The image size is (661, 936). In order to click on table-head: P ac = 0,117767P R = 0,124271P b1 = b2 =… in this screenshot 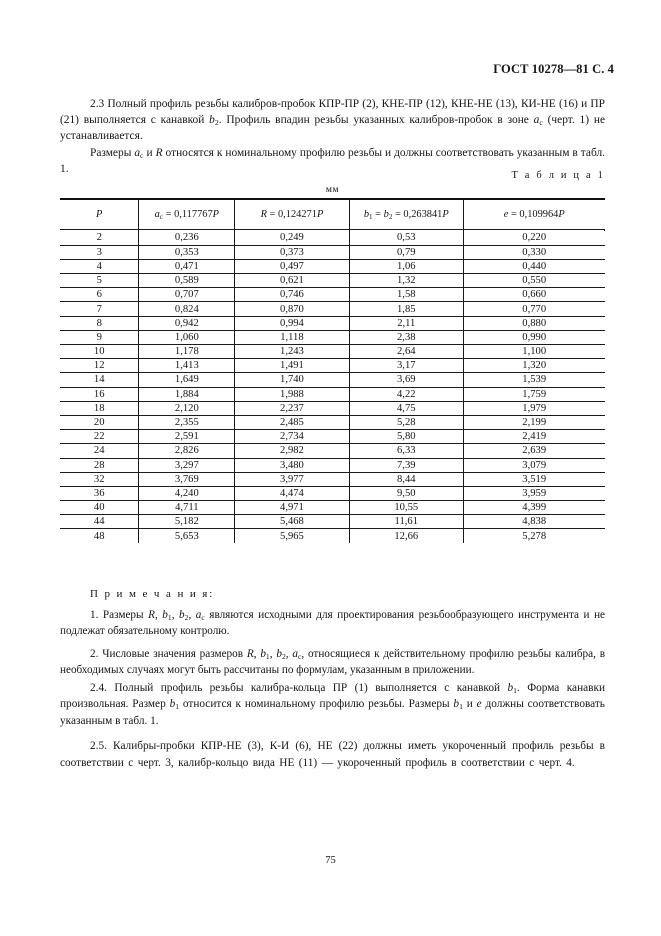, I will do `click(332, 214)`.